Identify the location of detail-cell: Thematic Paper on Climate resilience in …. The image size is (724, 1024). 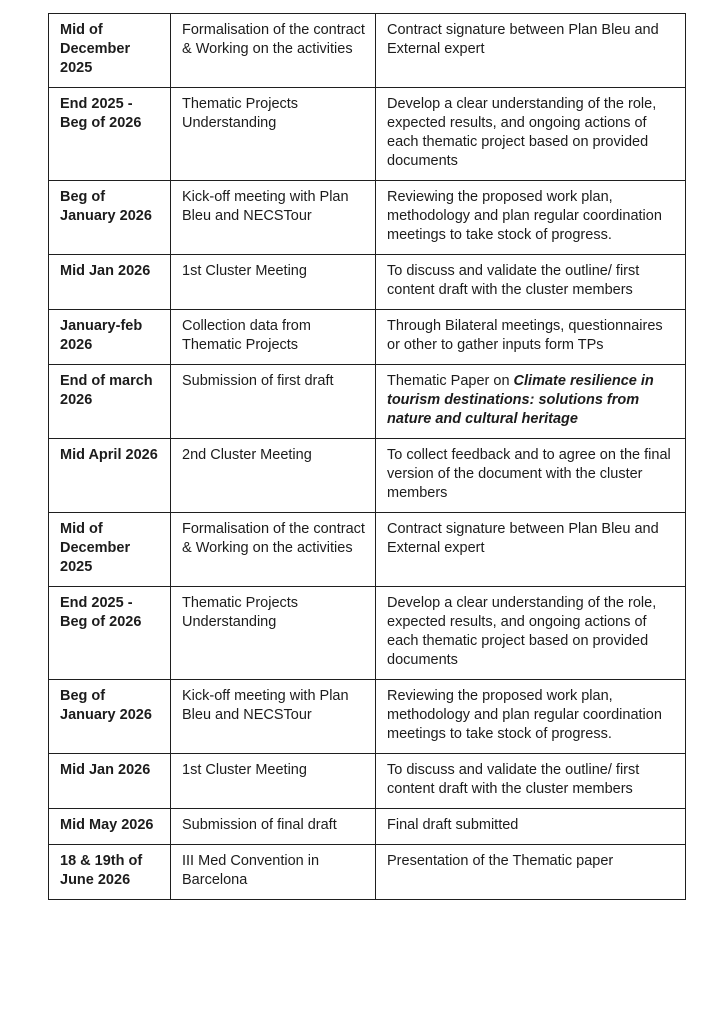
(530, 401).